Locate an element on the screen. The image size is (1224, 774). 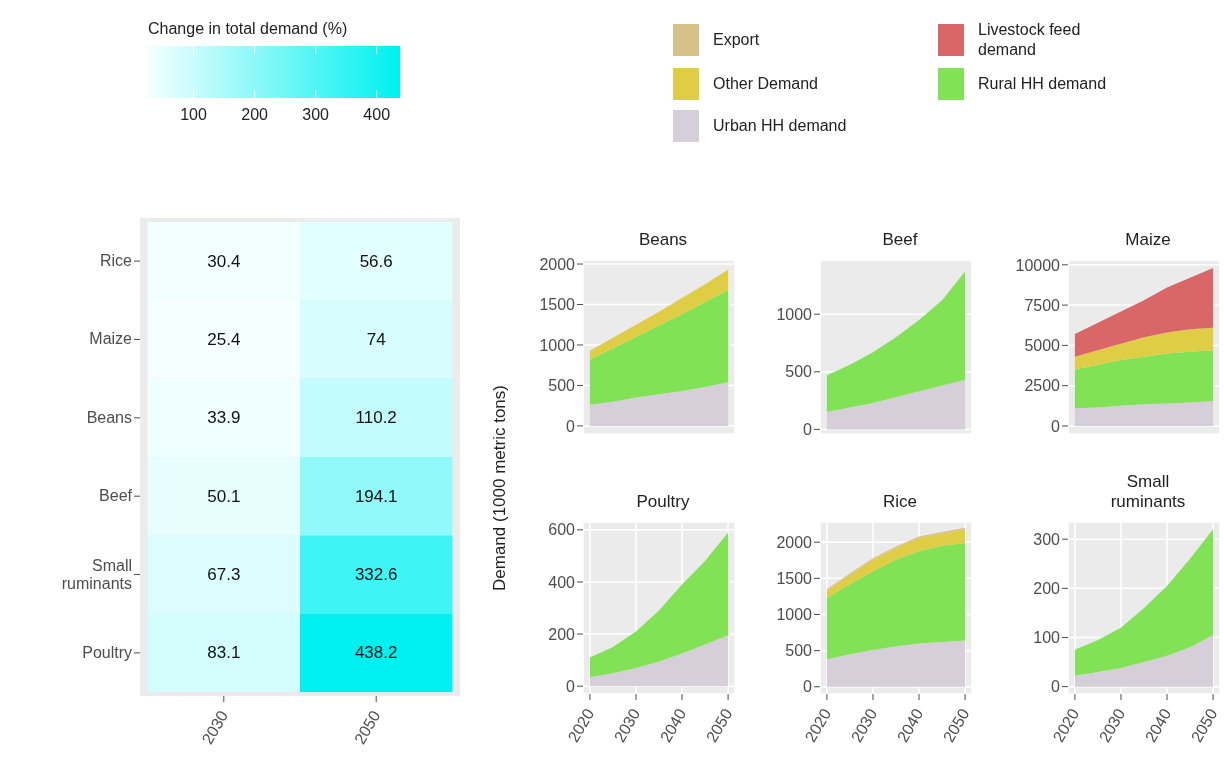
y-tick-label: 600 is located at coordinates (562, 530).